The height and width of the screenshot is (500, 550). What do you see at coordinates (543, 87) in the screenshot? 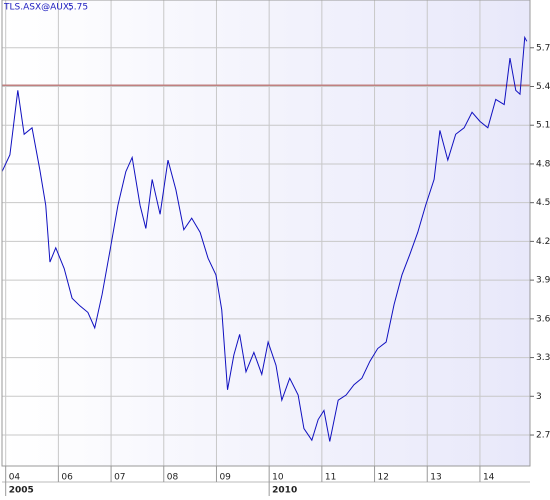
I see `y-tick-label: 5.4` at bounding box center [543, 87].